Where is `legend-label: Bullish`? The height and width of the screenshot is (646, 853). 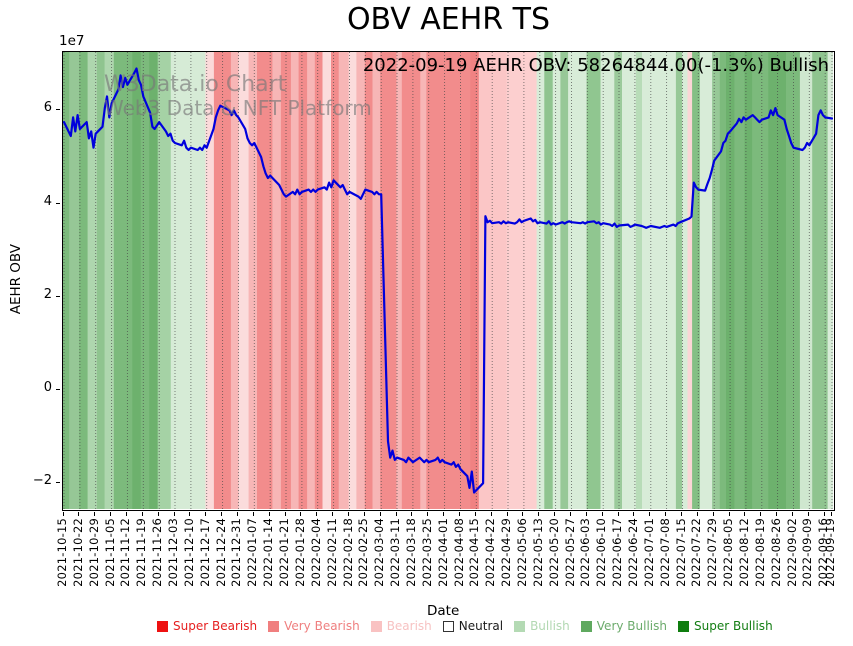
legend-label: Bullish is located at coordinates (550, 626).